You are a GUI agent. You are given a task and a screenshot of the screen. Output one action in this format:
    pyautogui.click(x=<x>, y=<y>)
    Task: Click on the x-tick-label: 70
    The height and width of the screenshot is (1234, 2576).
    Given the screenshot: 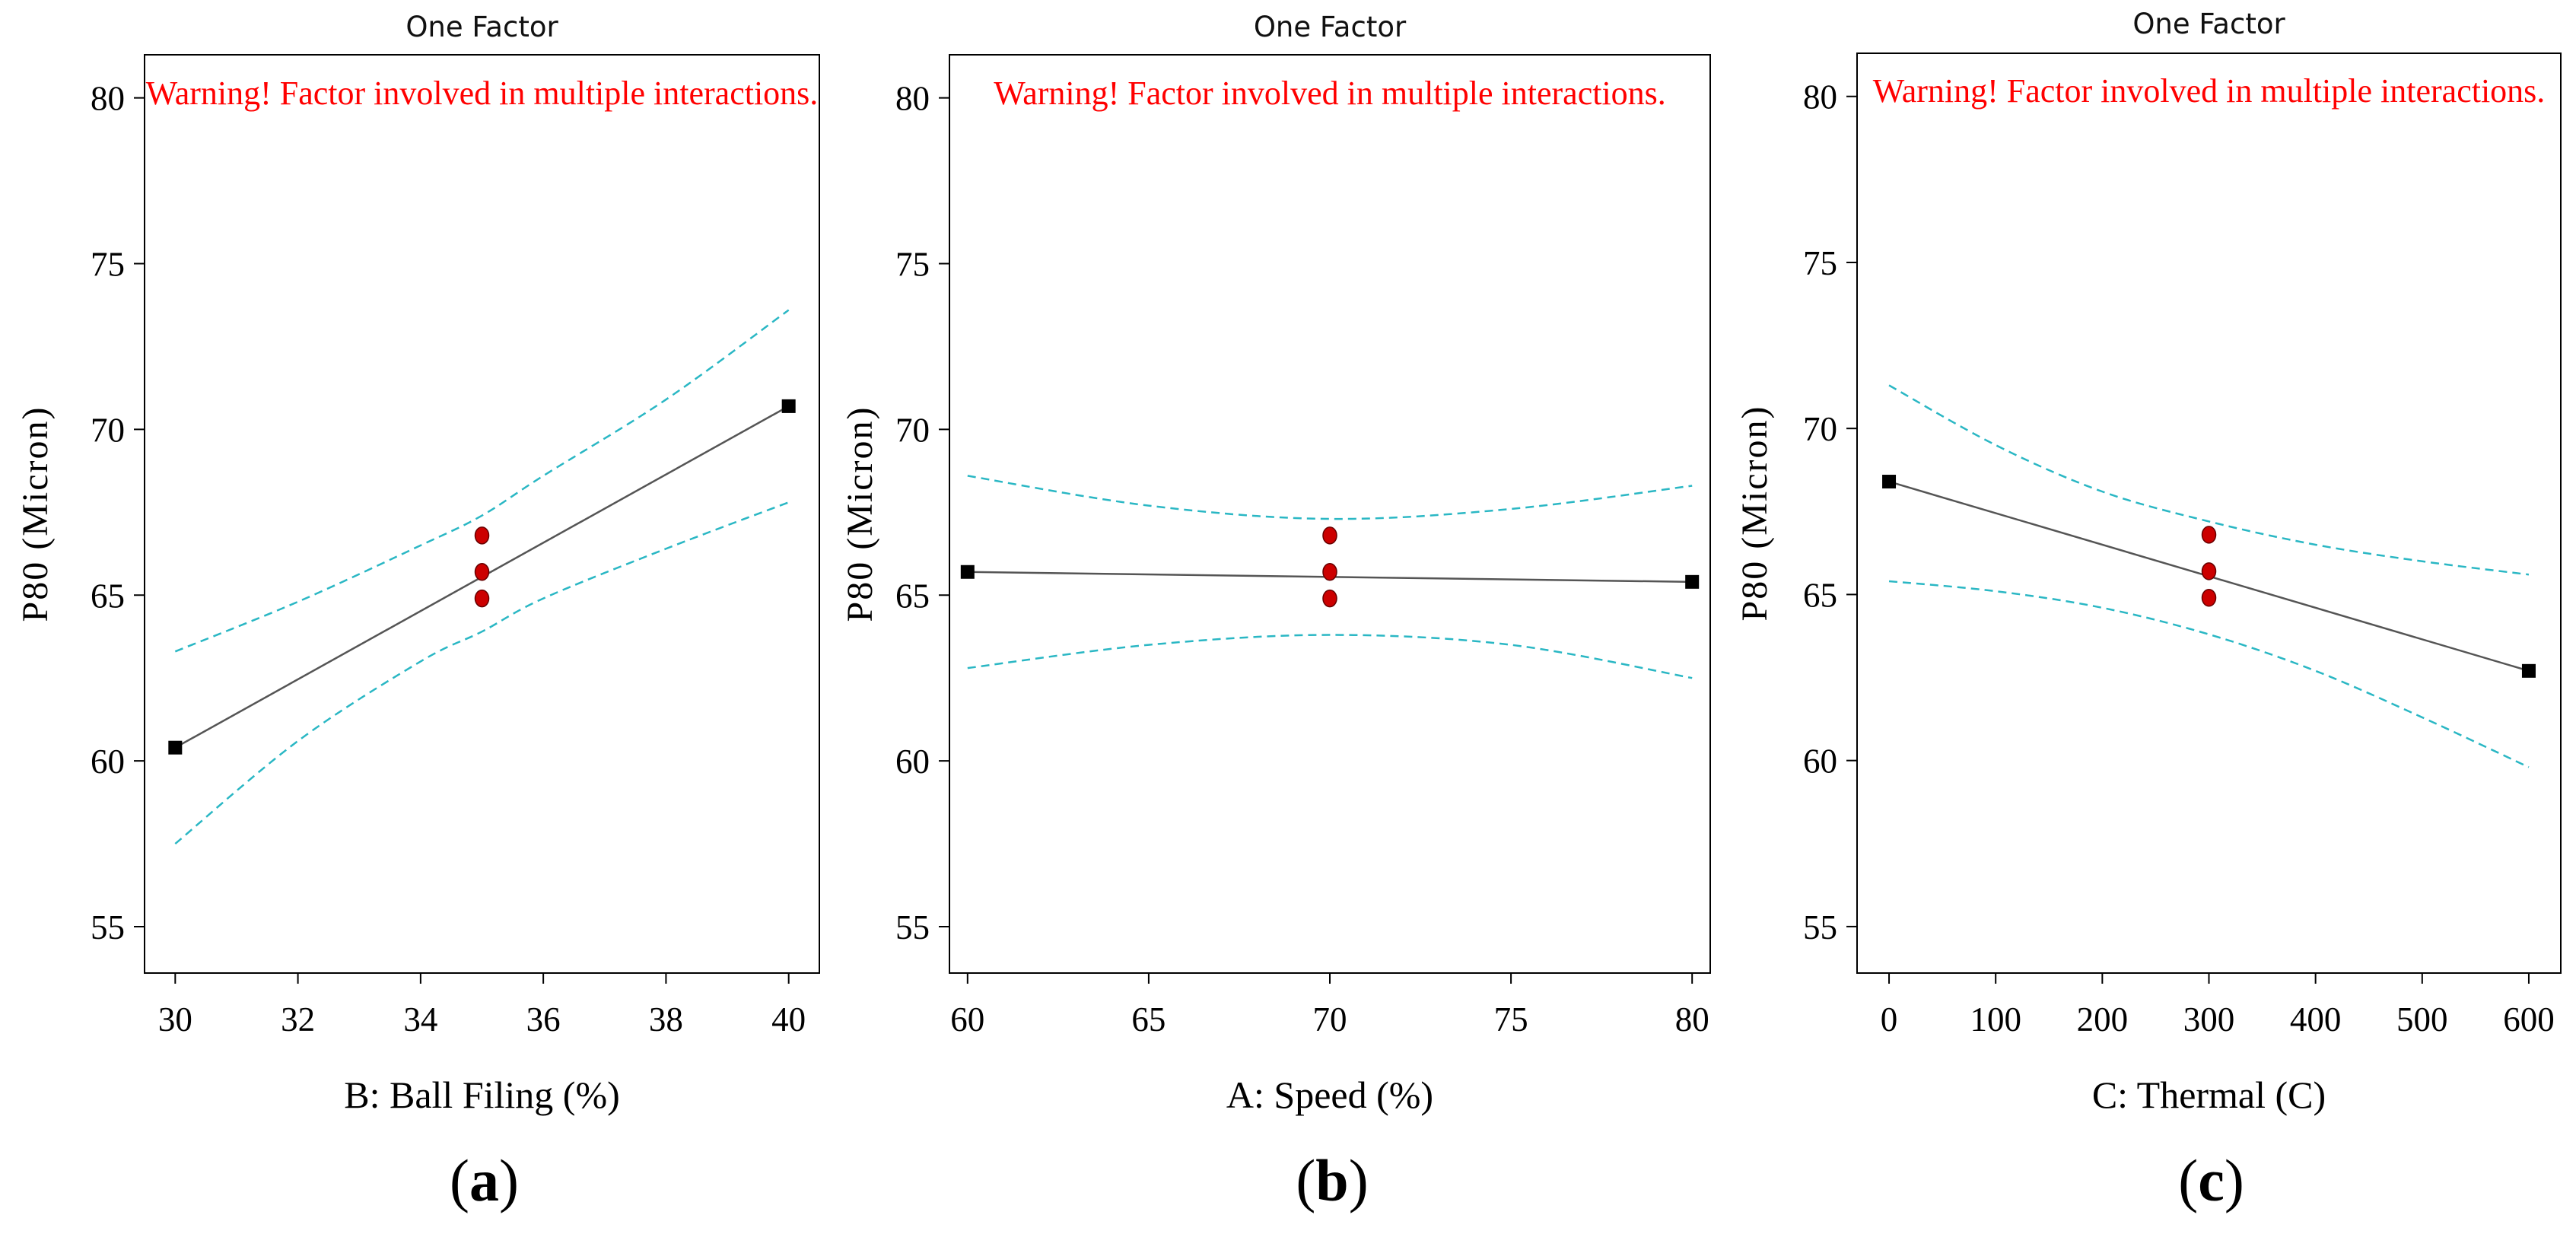 What is the action you would take?
    pyautogui.click(x=1330, y=1019)
    